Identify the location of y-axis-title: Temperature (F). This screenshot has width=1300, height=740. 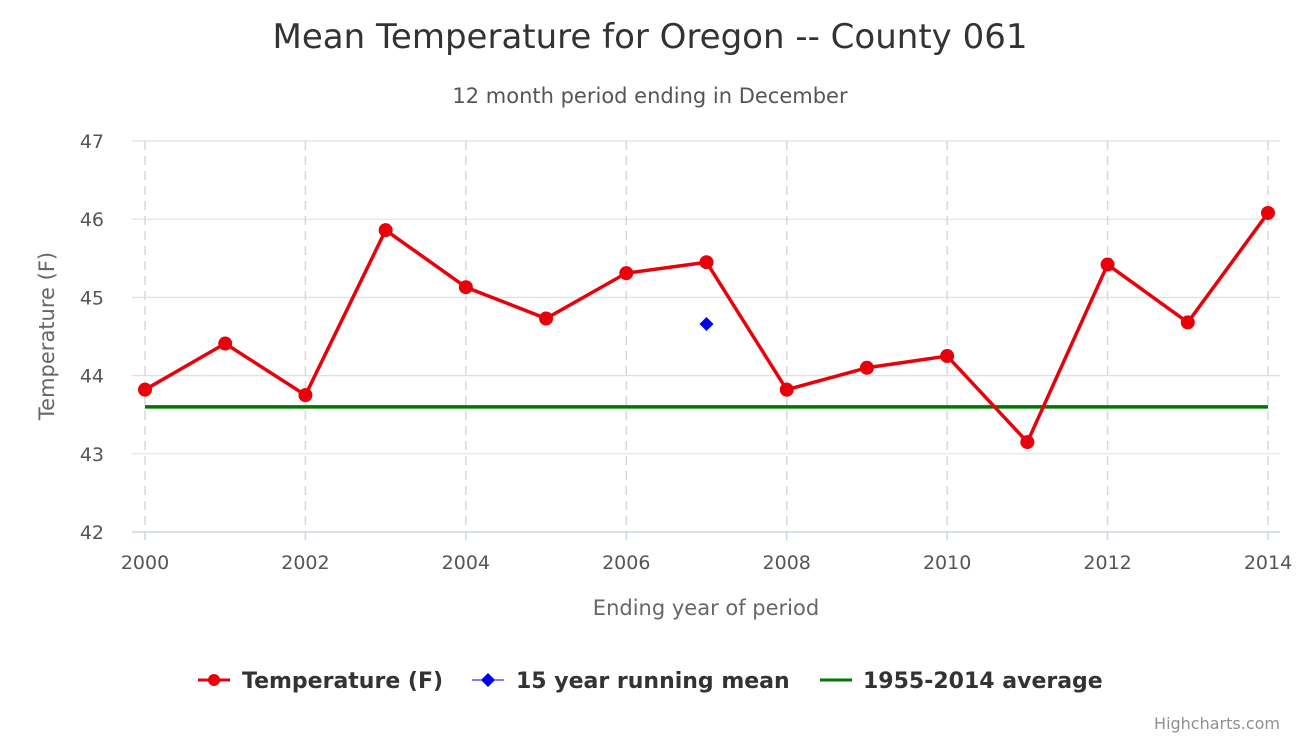
(47, 336).